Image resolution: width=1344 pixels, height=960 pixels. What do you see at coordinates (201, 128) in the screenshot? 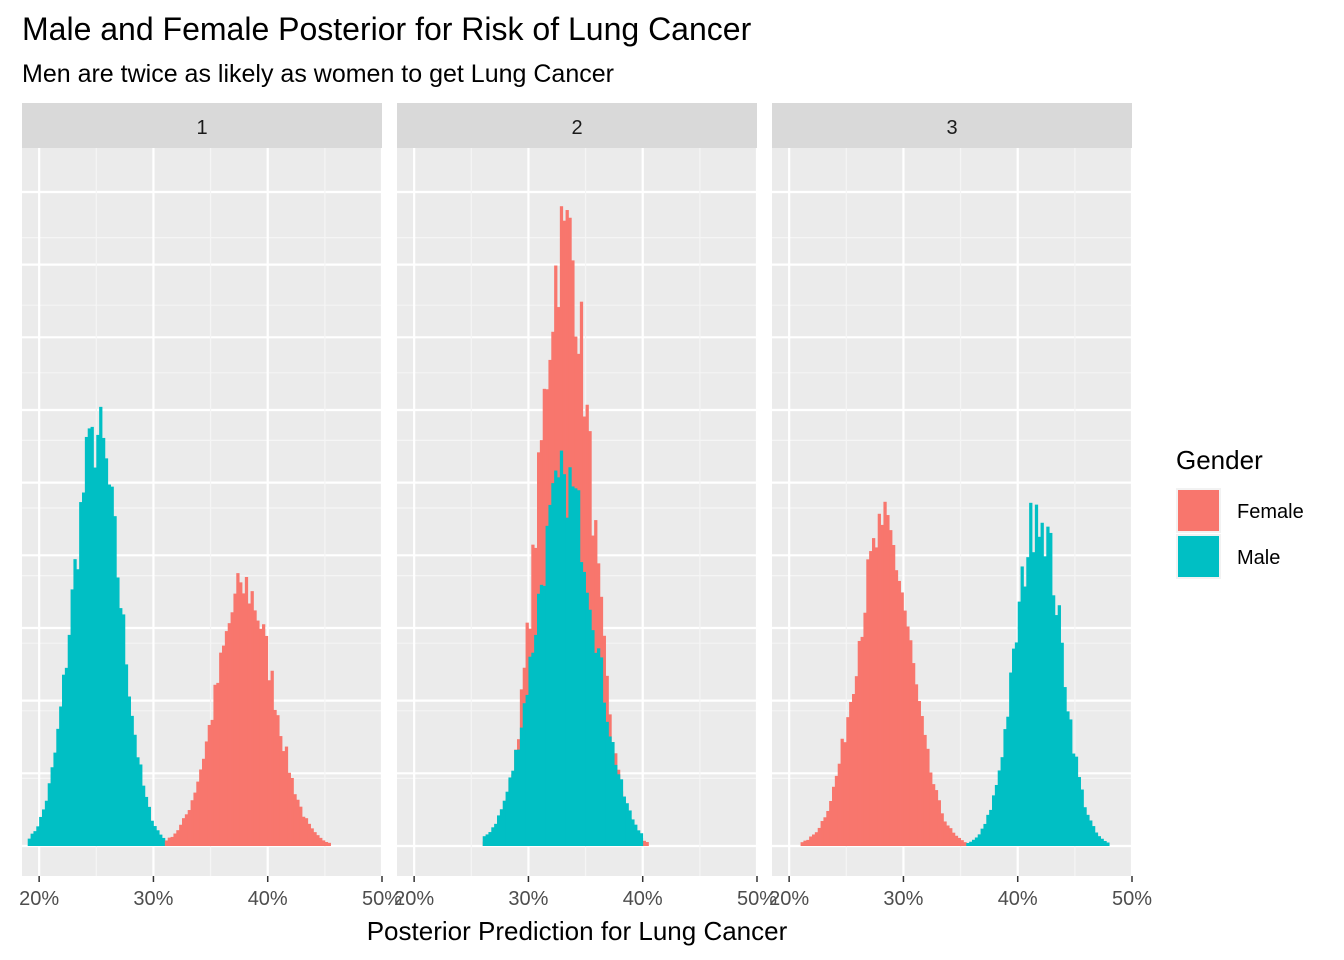
I see `facet-strip-label: 1` at bounding box center [201, 128].